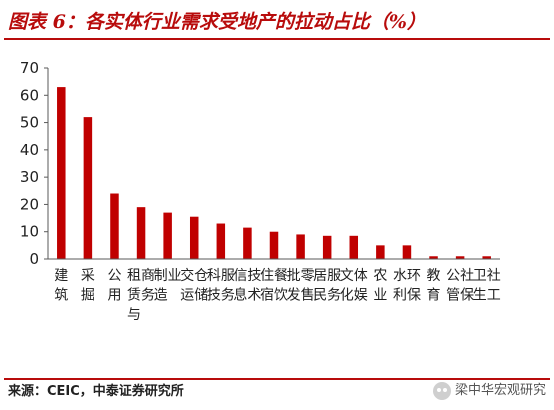  I want to click on chart-title: 图表 6：各实体行业需求受地产的拉动占比（%）, so click(217, 22).